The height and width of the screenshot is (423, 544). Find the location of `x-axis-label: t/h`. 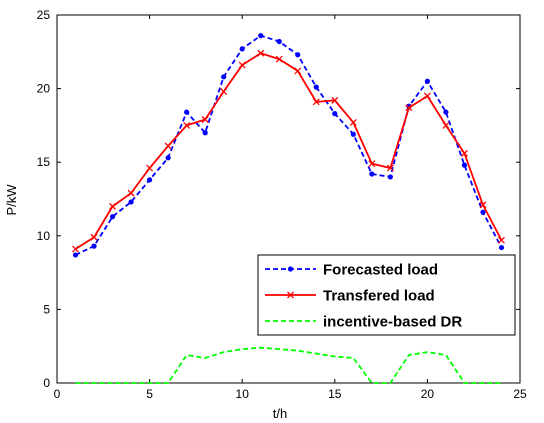

x-axis-label: t/h is located at coordinates (280, 413).